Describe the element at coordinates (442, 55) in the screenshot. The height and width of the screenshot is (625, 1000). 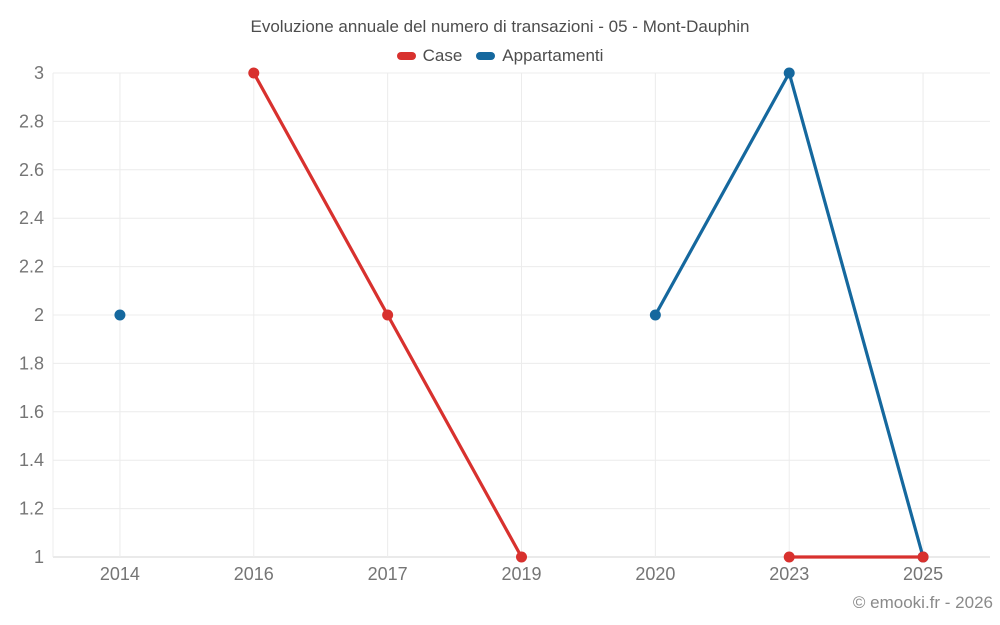
I see `legend-label-case: Case` at that location.